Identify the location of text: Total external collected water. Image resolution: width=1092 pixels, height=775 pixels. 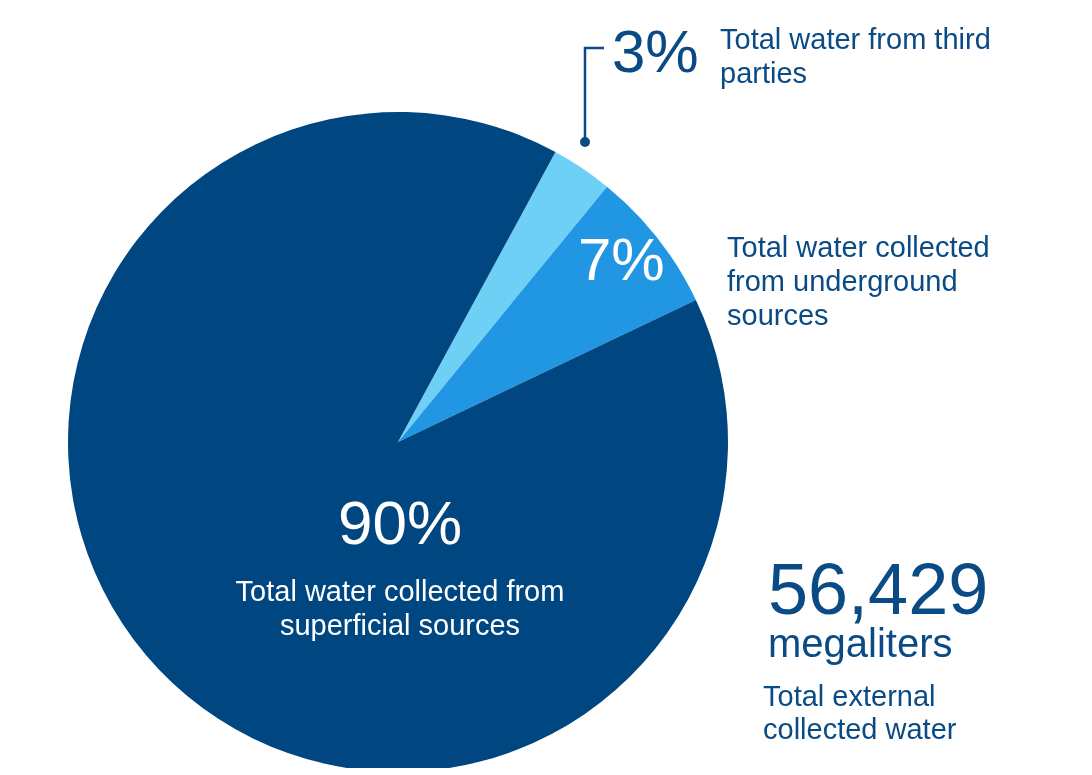
(860, 713).